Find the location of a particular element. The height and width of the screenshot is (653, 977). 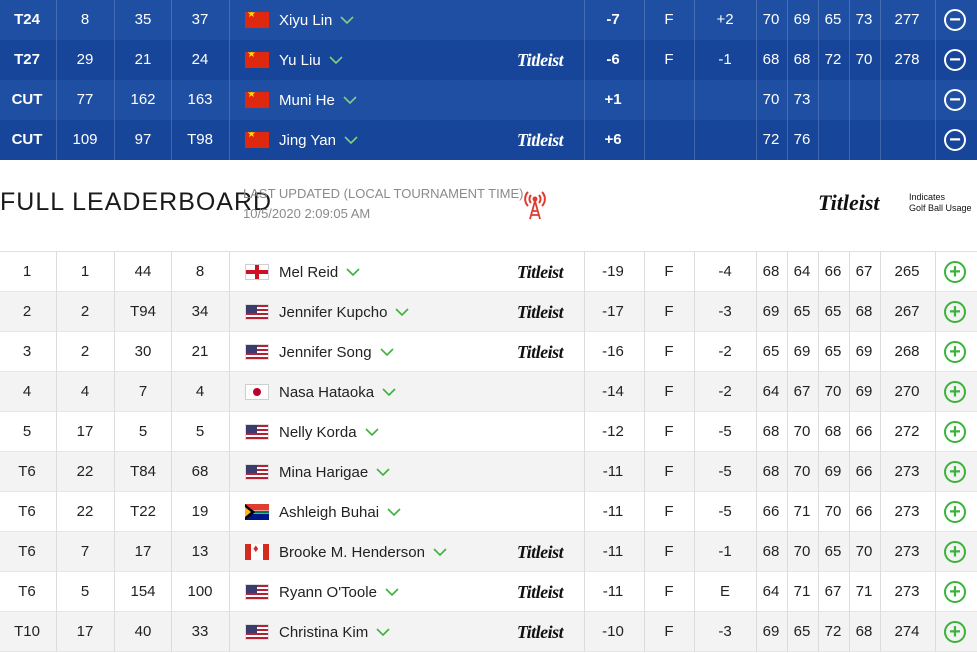

player-cell: Yu Liu is located at coordinates (294, 60).